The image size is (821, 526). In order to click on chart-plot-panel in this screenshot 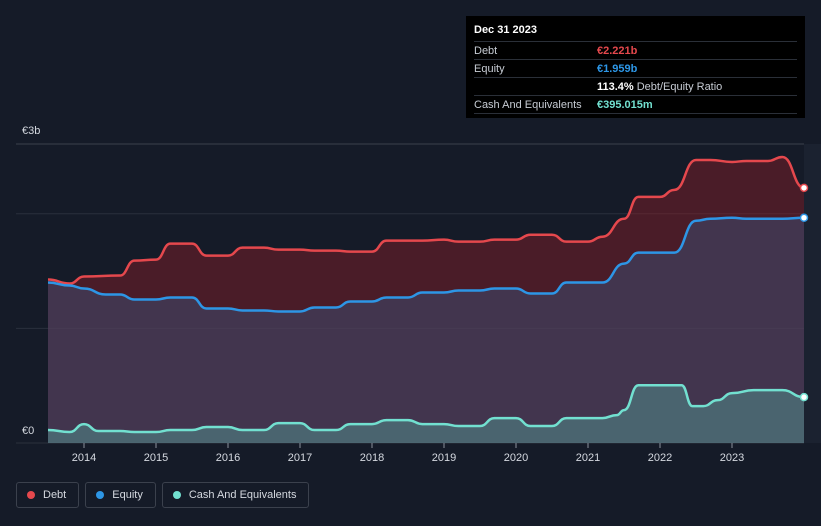, I will do `click(812, 293)`.